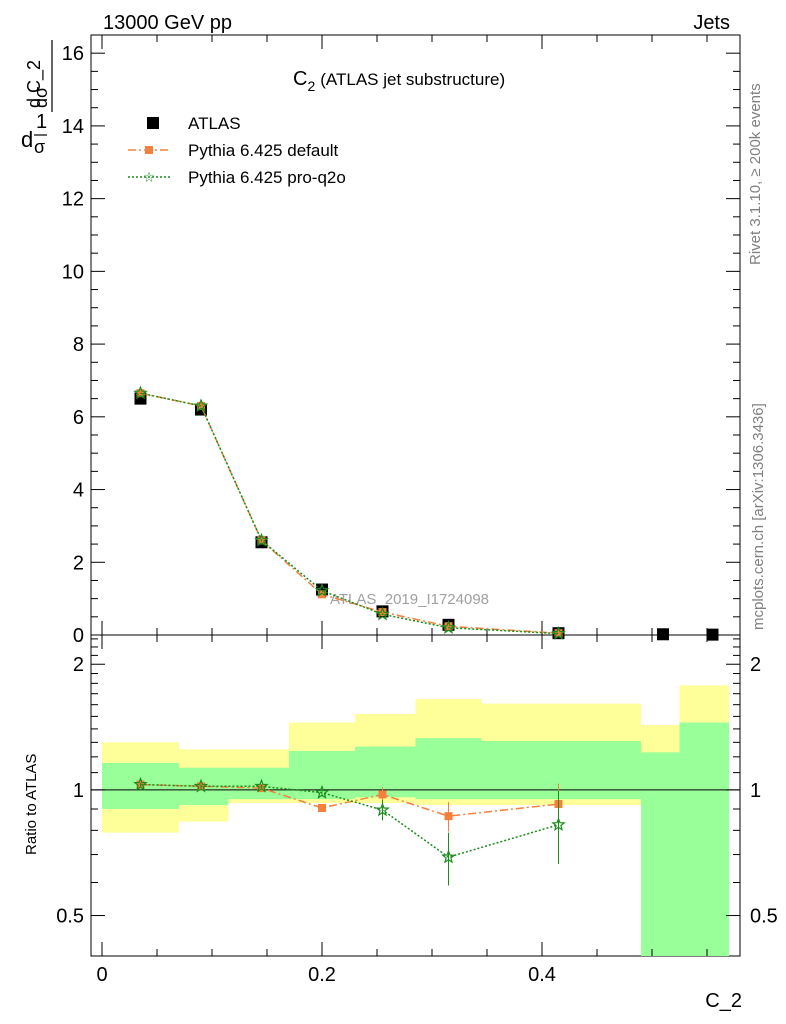  I want to click on x-axis-label: C_2, so click(723, 1001).